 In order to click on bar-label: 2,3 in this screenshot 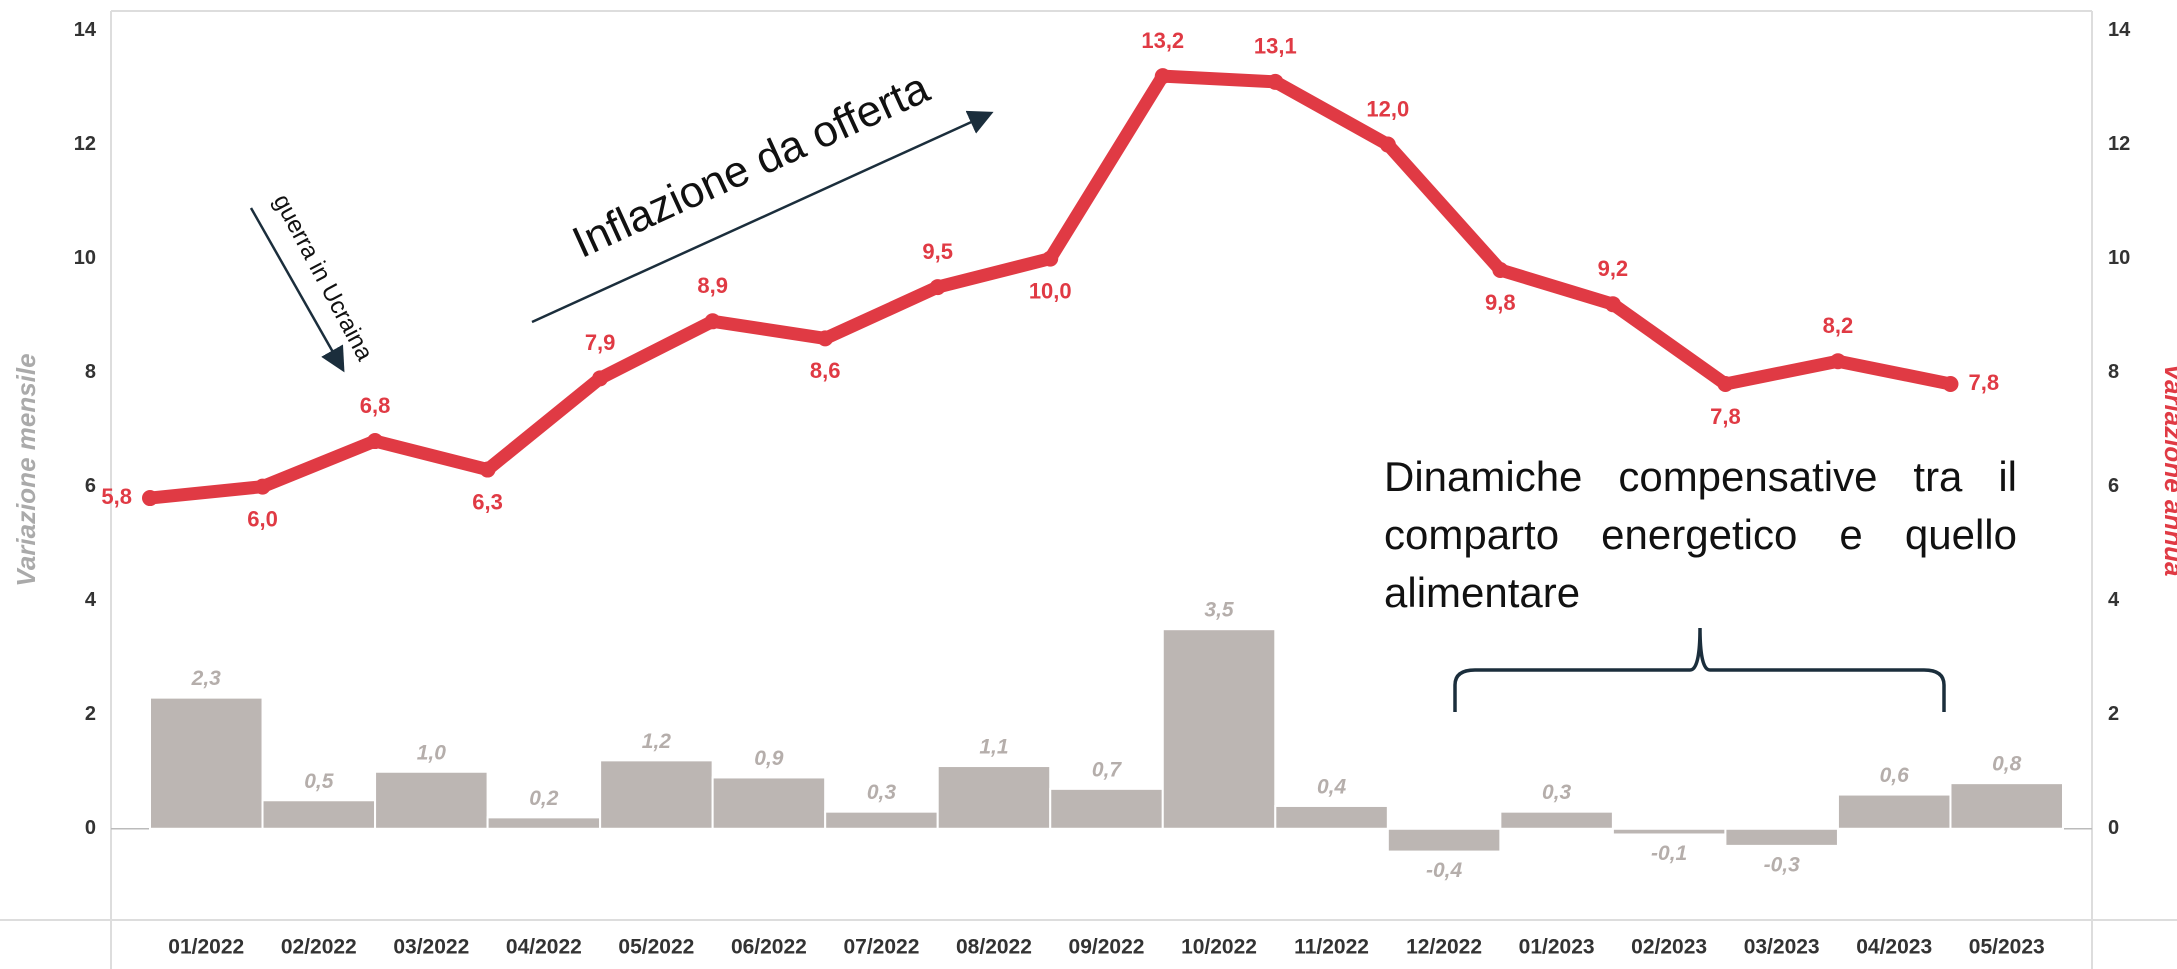, I will do `click(206, 678)`.